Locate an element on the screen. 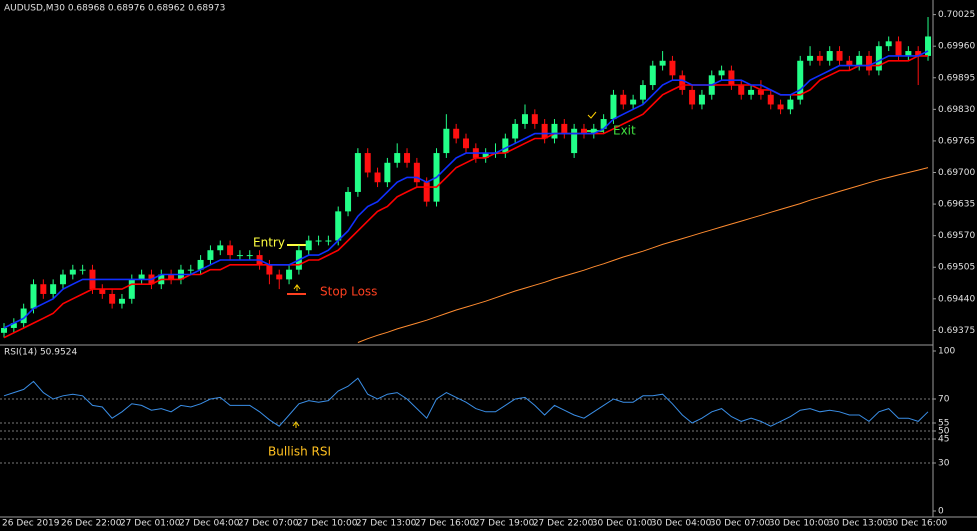  x-tick-label: 30 Dec 13:00 is located at coordinates (858, 524).